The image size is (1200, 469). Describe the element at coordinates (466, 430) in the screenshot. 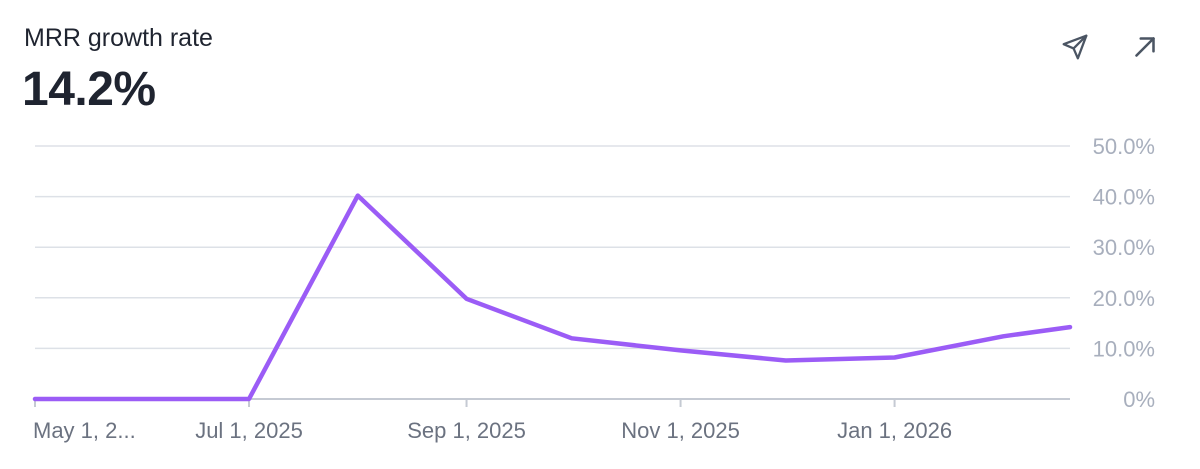

I see `x-tick-label: Sep 1, 2025` at that location.